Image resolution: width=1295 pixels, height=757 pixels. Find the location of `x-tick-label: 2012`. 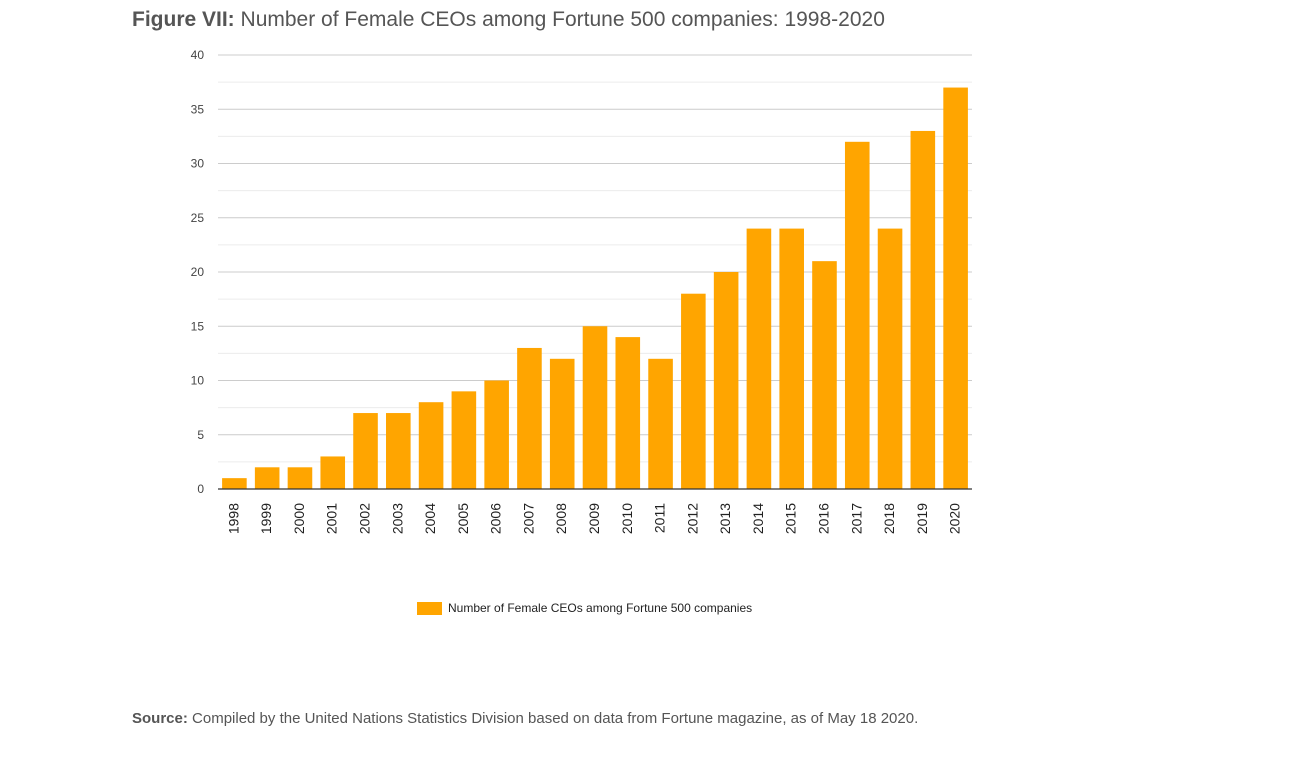

x-tick-label: 2012 is located at coordinates (692, 518).